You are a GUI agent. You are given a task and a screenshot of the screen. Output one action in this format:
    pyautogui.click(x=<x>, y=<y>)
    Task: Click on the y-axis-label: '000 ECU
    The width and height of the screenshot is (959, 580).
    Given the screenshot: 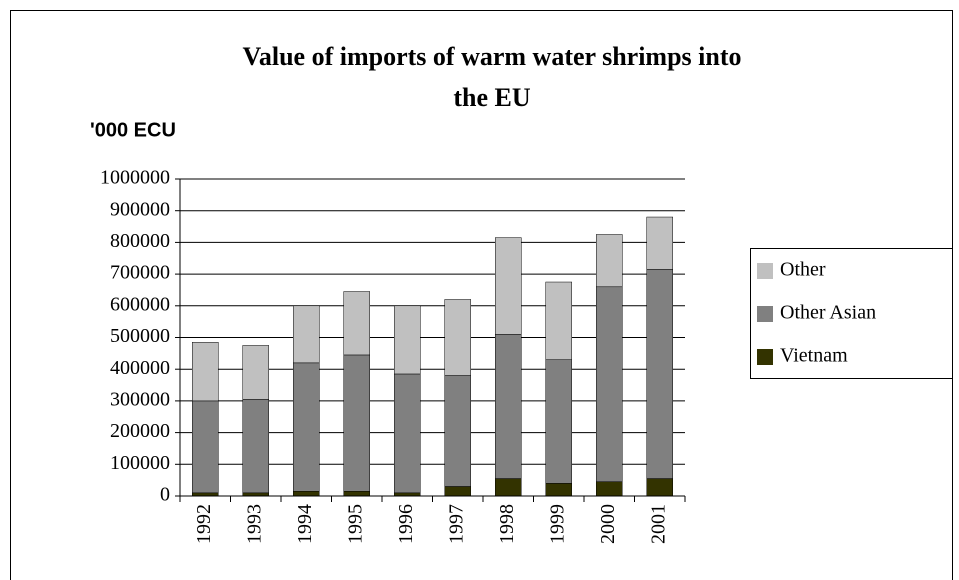 What is the action you would take?
    pyautogui.click(x=133, y=130)
    